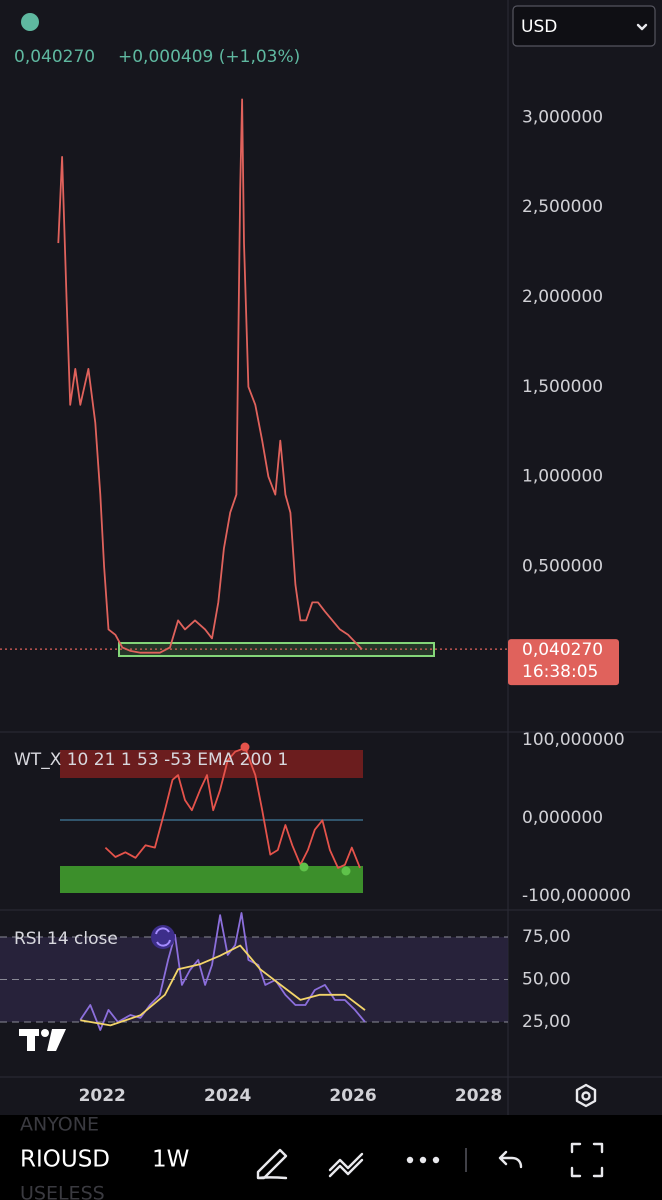 The width and height of the screenshot is (662, 1200). What do you see at coordinates (560, 672) in the screenshot?
I see `price-tag-countdown: 16:38:05` at bounding box center [560, 672].